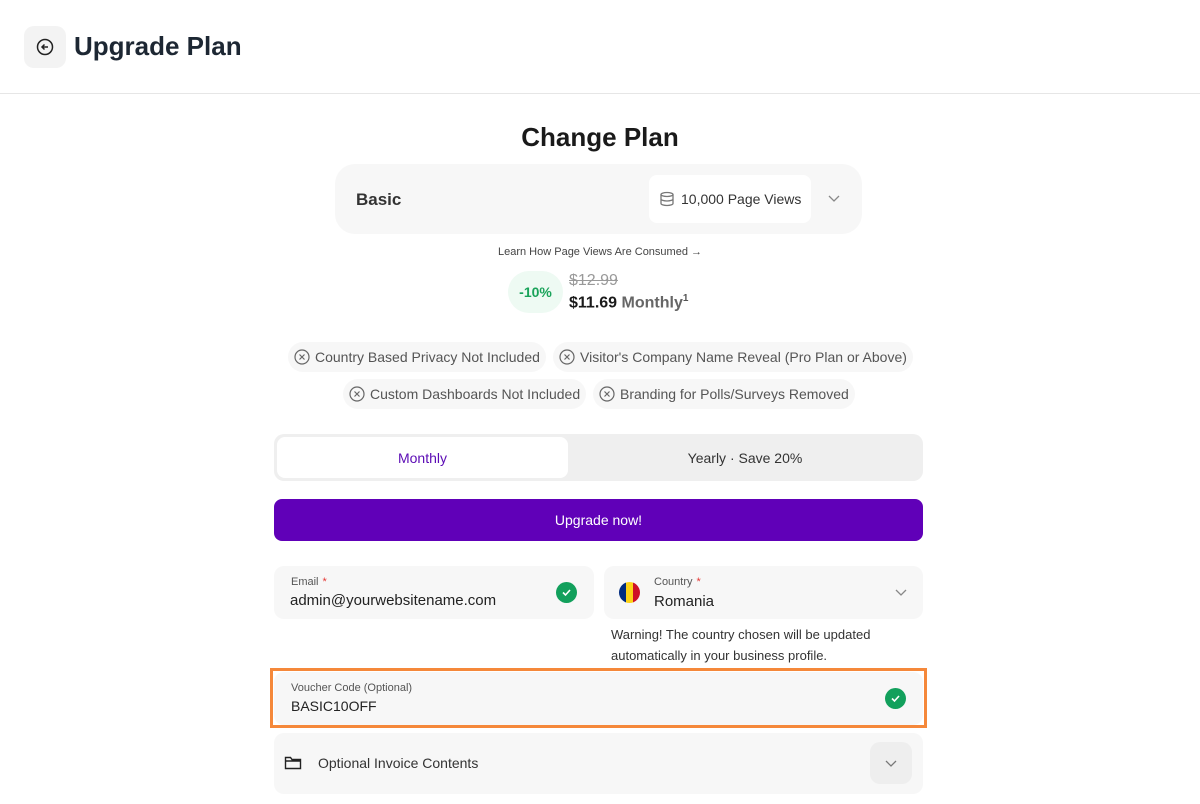 This screenshot has width=1200, height=804. What do you see at coordinates (293, 763) in the screenshot?
I see `folder-icon` at bounding box center [293, 763].